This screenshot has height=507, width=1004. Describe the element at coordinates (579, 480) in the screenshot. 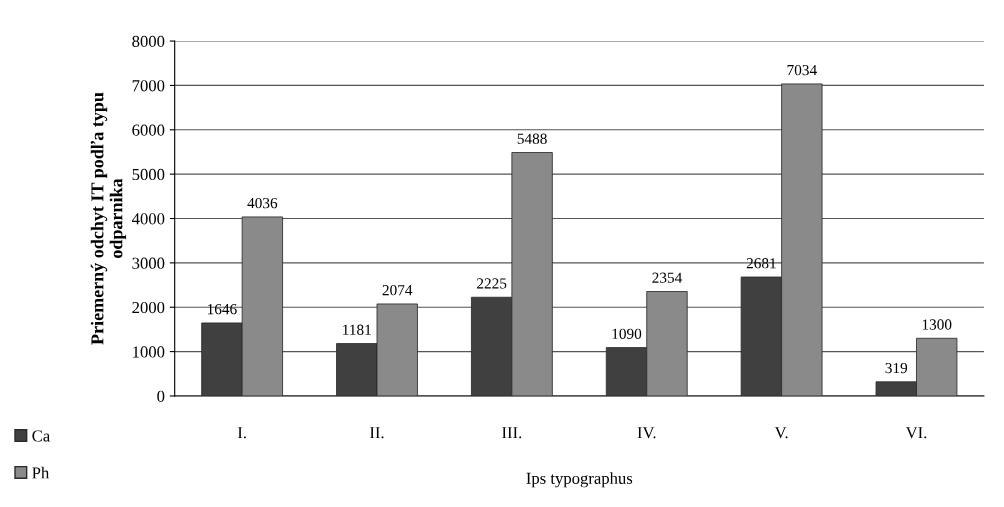

I see `x-axis-title: Ips typographus` at that location.